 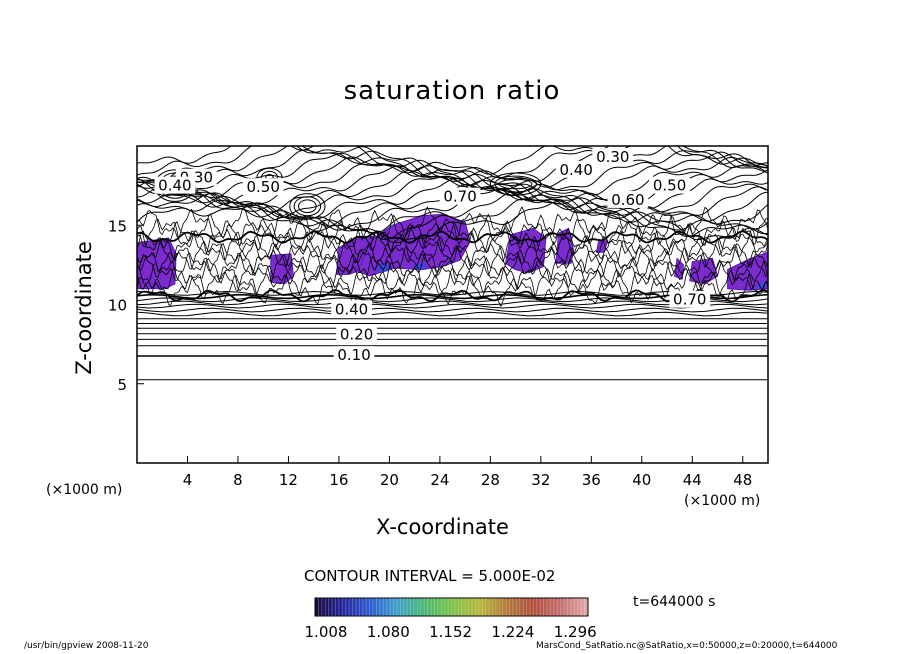 I want to click on x-tick-label: 32, so click(x=540, y=480).